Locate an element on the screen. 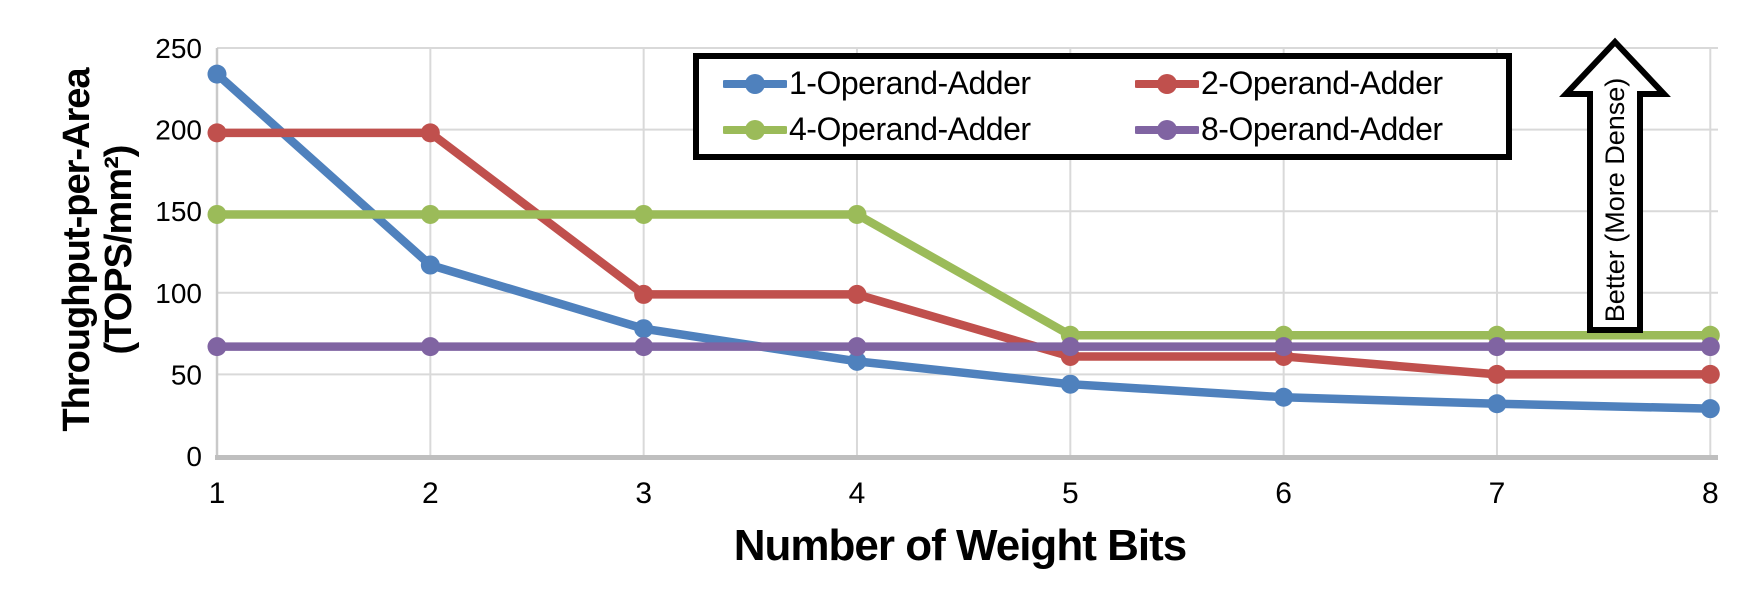 This screenshot has height=597, width=1750. y-axis-title-line2: (TOPS/mm²) is located at coordinates (119, 250).